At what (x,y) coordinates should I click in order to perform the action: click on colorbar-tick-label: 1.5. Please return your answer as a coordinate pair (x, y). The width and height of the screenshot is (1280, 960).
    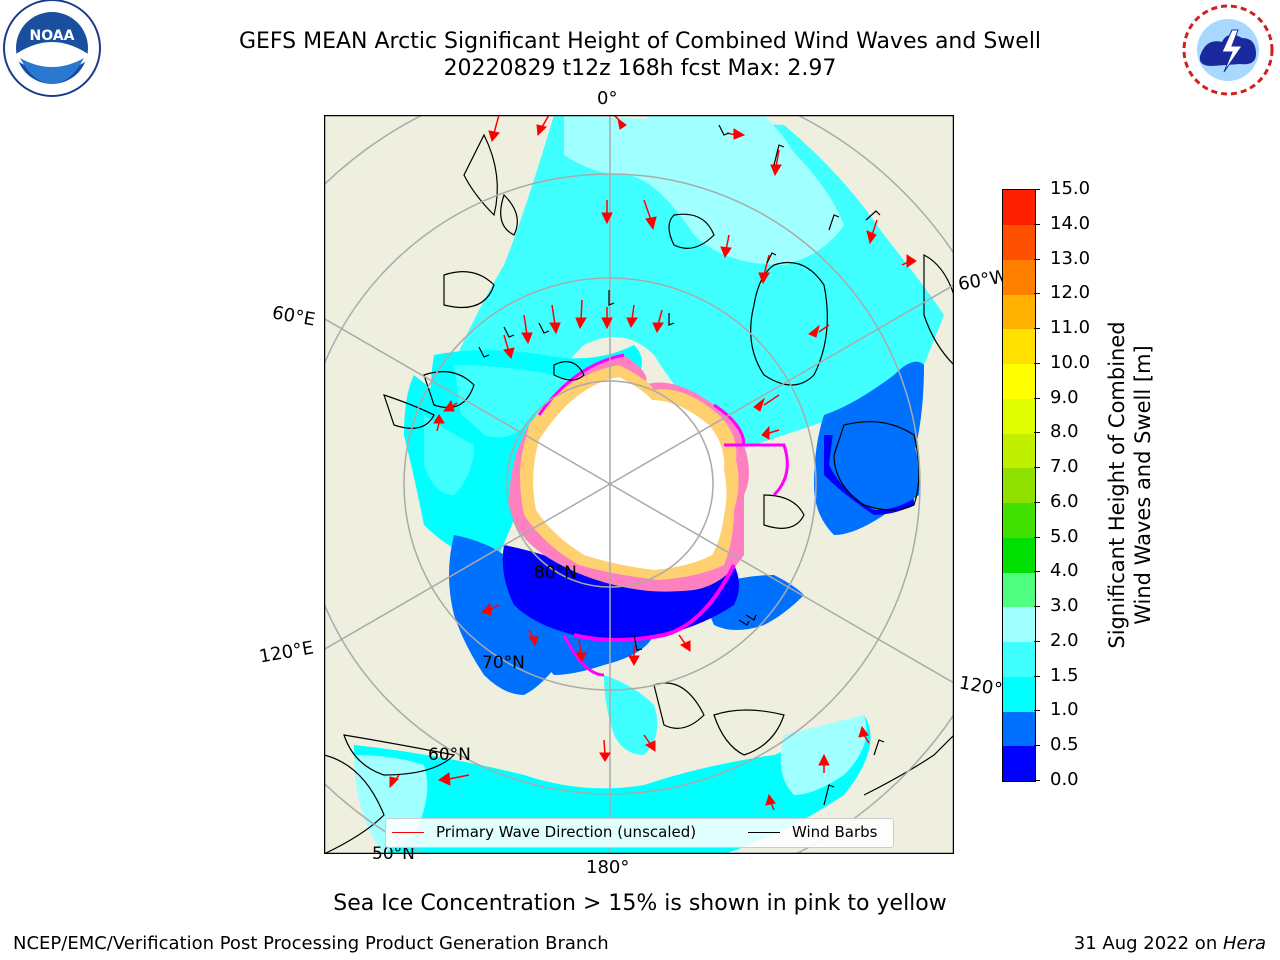
    Looking at the image, I should click on (1064, 675).